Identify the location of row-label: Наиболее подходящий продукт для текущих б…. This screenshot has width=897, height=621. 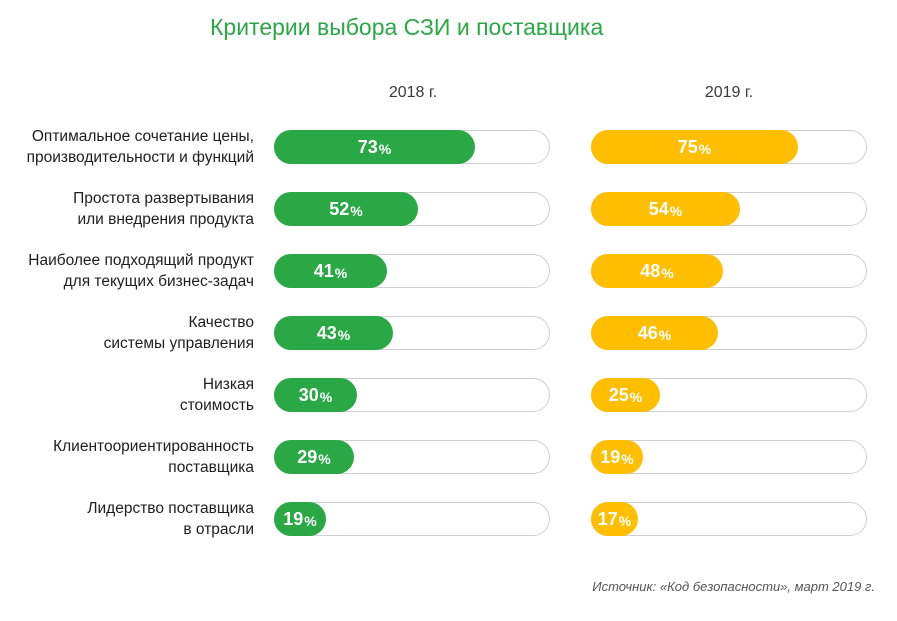
(127, 271).